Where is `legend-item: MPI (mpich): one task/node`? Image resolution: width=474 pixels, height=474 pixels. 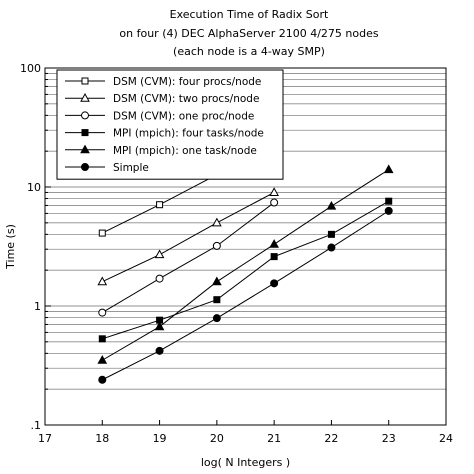
legend-item: MPI (mpich): one task/node is located at coordinates (161, 150).